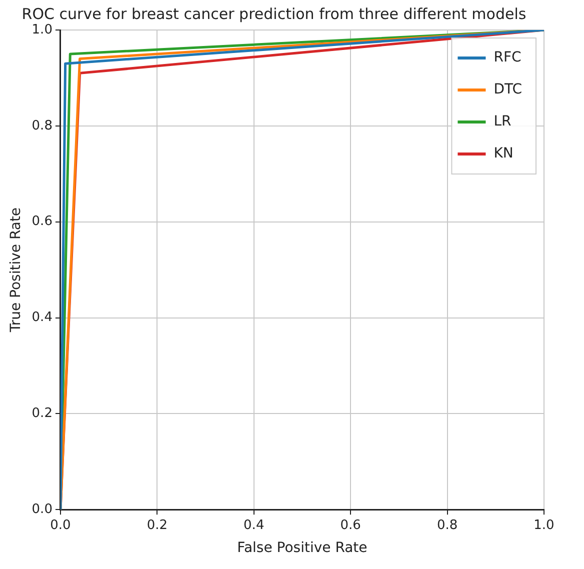  Describe the element at coordinates (544, 525) in the screenshot. I see `x-tick-label: 1.0` at that location.